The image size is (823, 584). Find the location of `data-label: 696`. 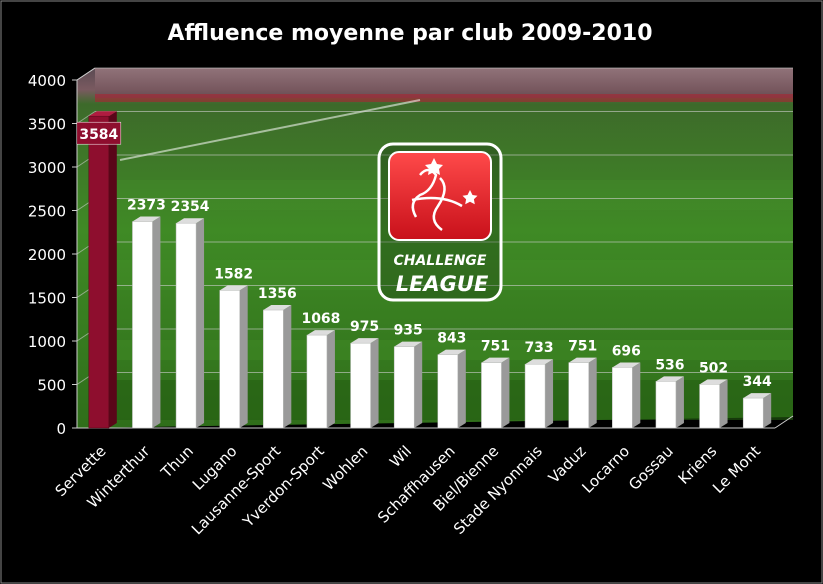

data-label: 696 is located at coordinates (626, 351).